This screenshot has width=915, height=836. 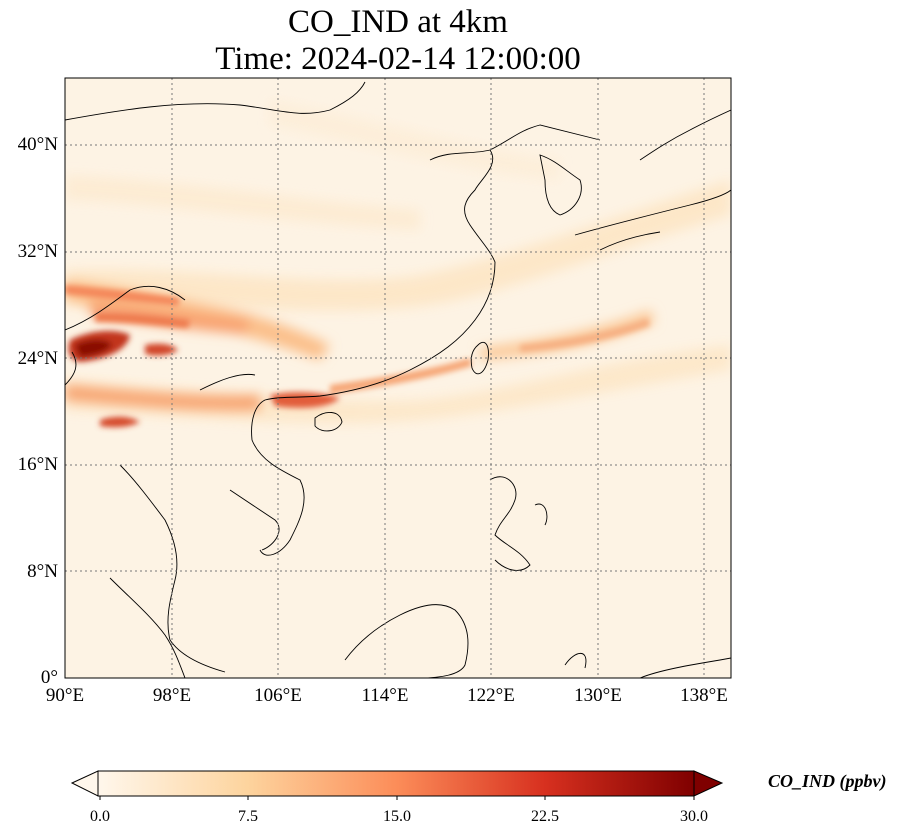 I want to click on map-title-line2: Time: 2024-02-14 12:00:00, so click(x=398, y=59).